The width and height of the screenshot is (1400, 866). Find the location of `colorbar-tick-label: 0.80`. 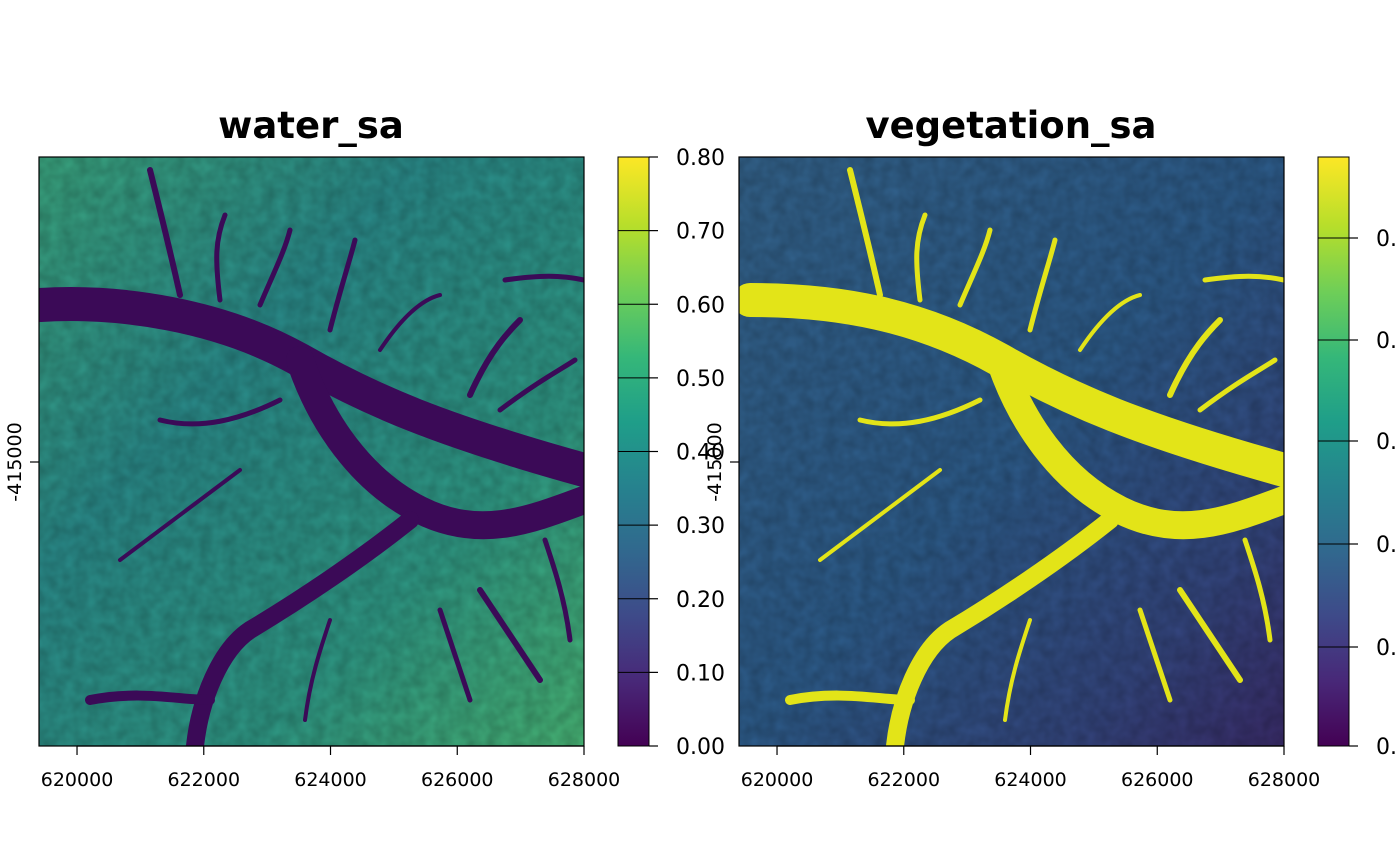

colorbar-tick-label: 0.80 is located at coordinates (700, 158).